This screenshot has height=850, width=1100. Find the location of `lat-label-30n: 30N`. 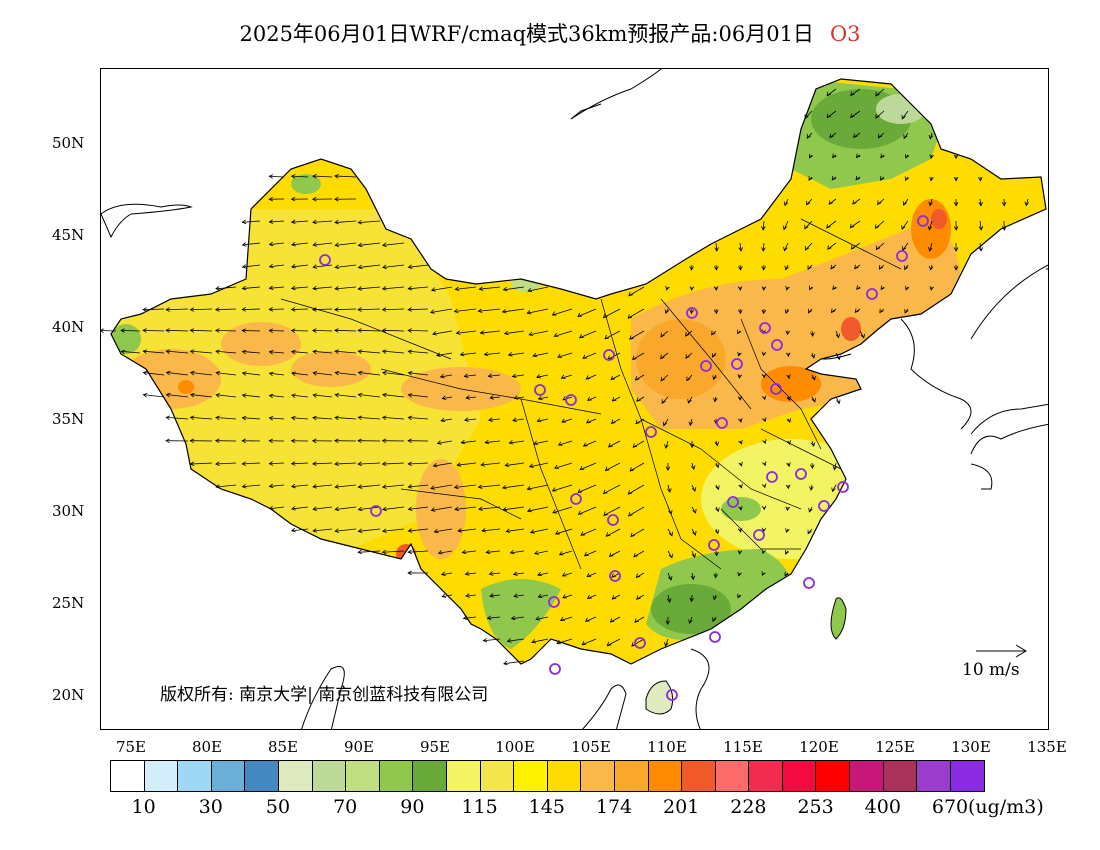

lat-label-30n: 30N is located at coordinates (68, 511).